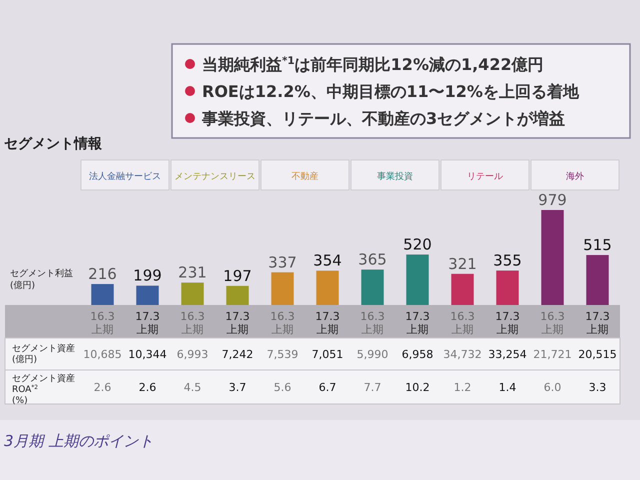  What do you see at coordinates (238, 354) in the screenshot?
I see `text: 7,242` at bounding box center [238, 354].